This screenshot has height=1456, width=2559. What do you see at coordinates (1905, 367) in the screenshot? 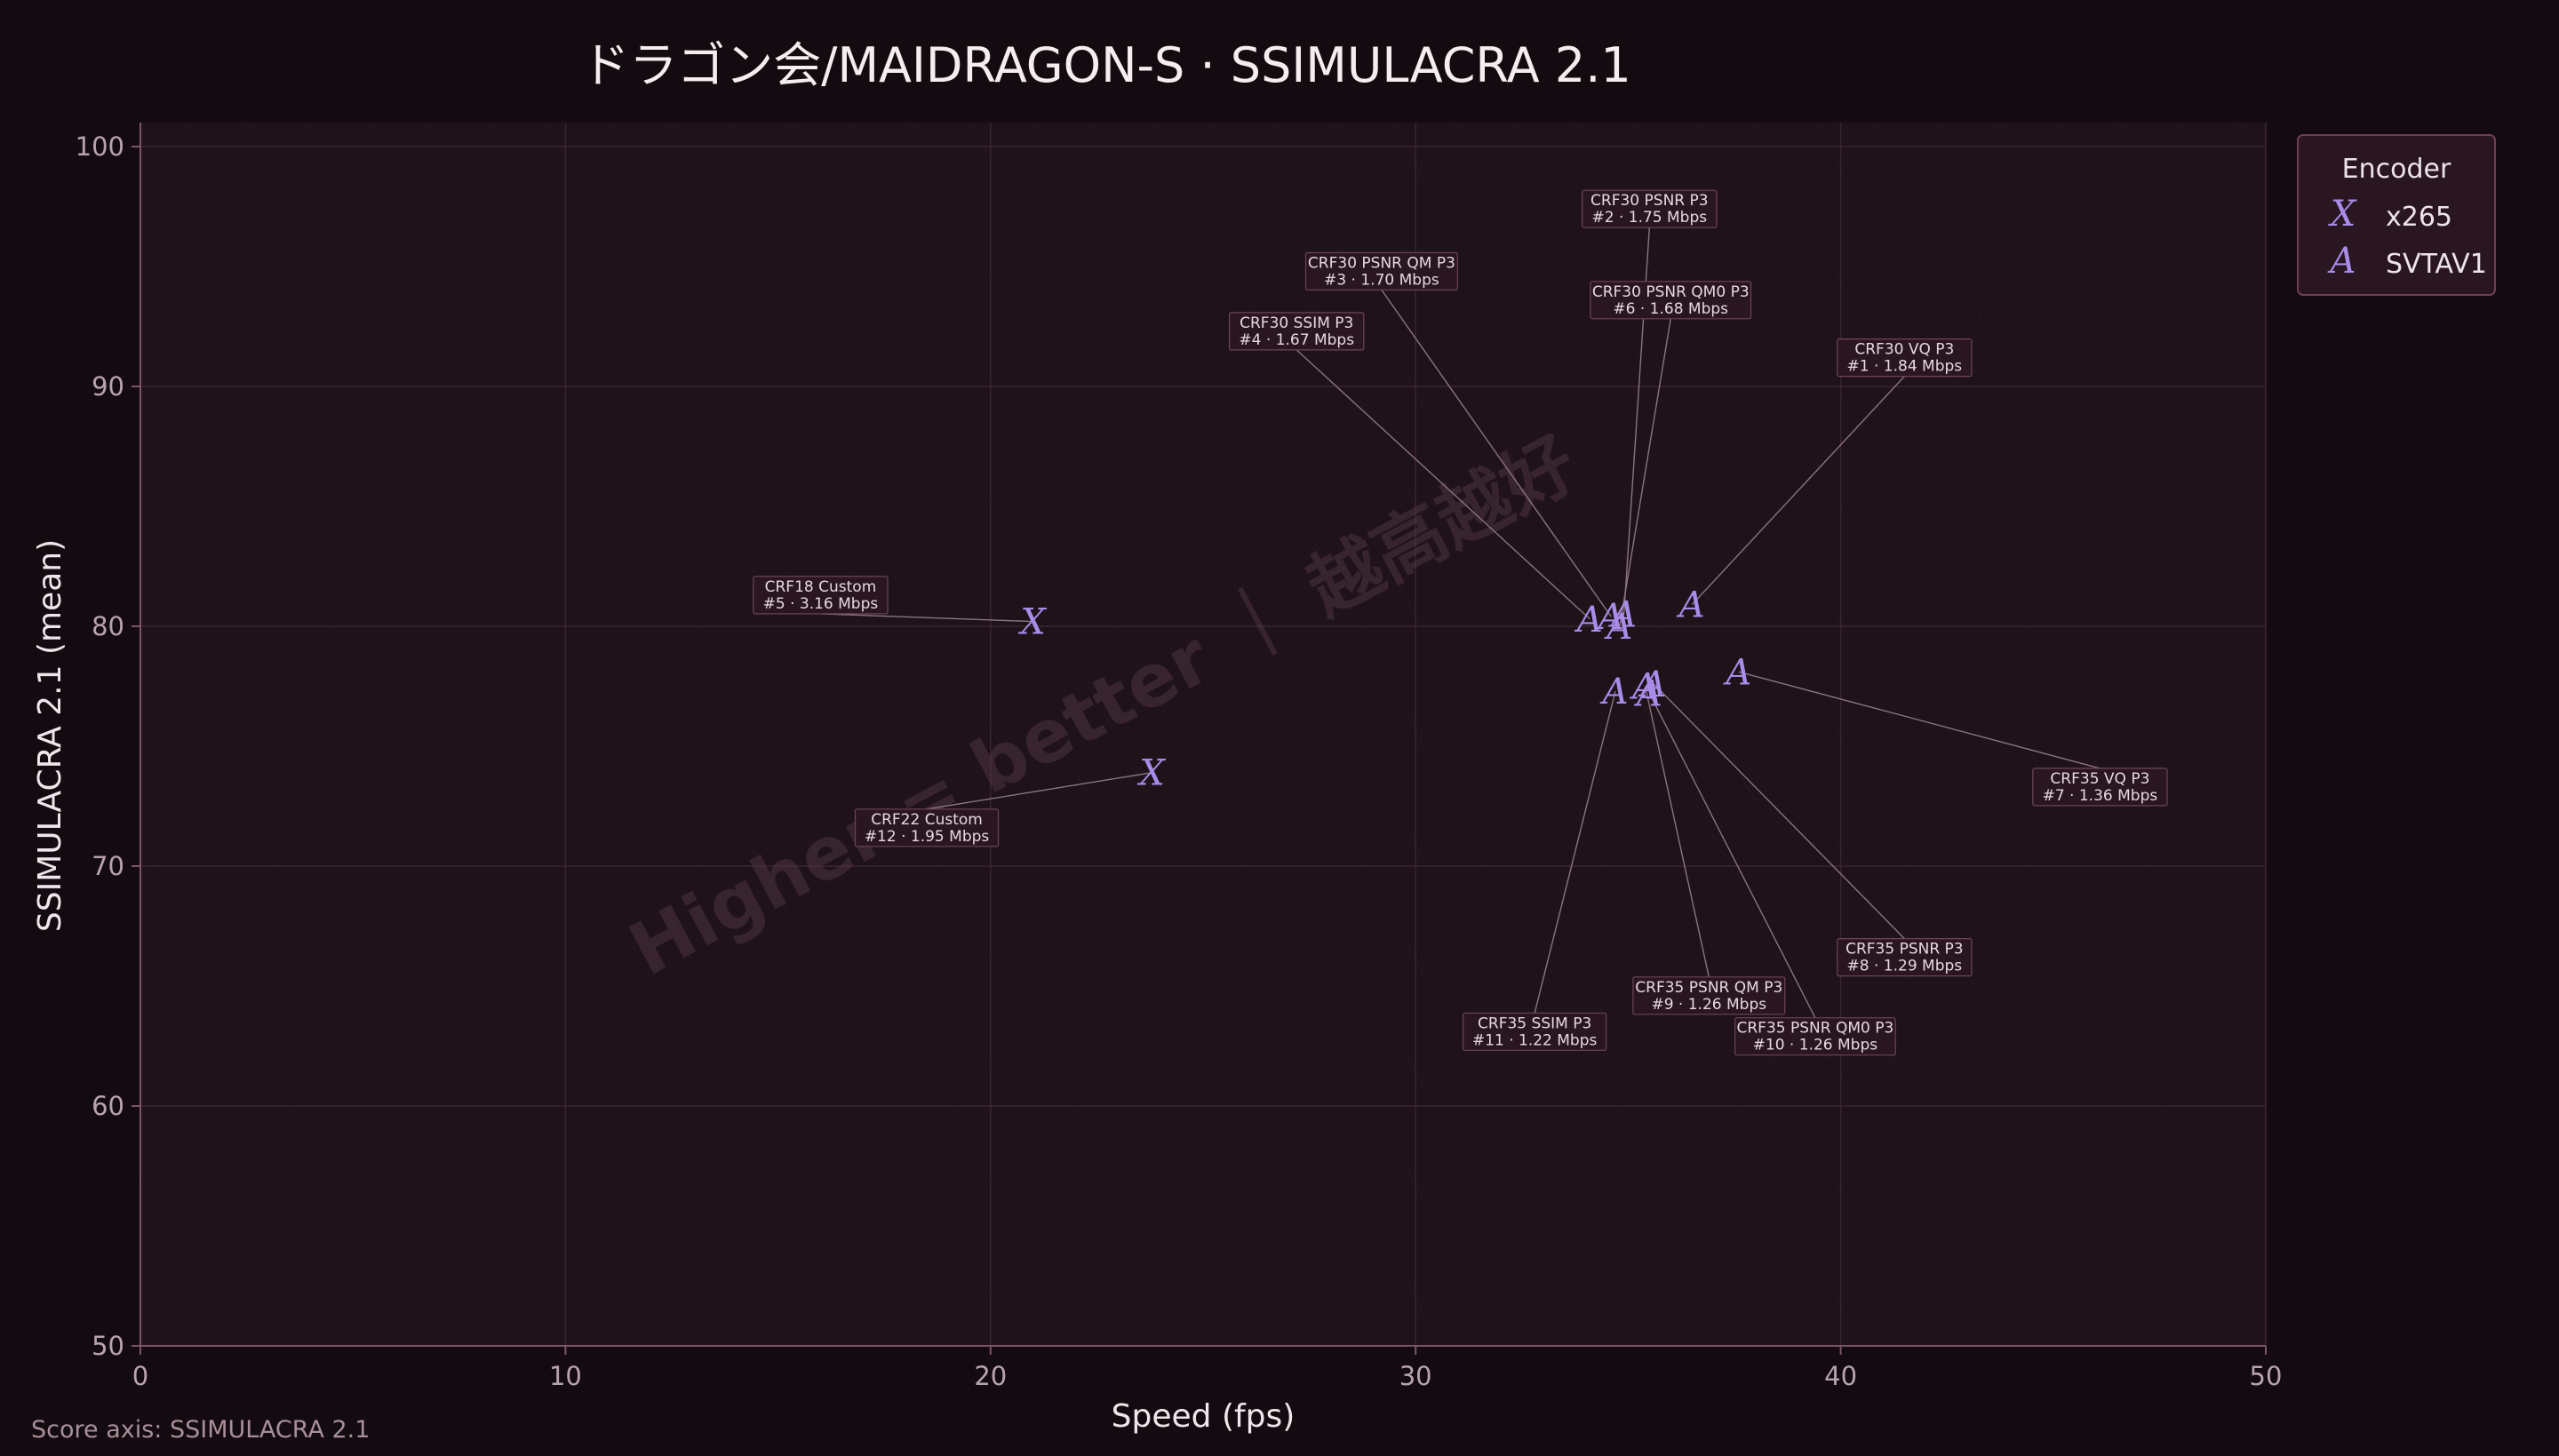
I see `annotation-detail: #1 · 1.84 Mbps` at bounding box center [1905, 367].